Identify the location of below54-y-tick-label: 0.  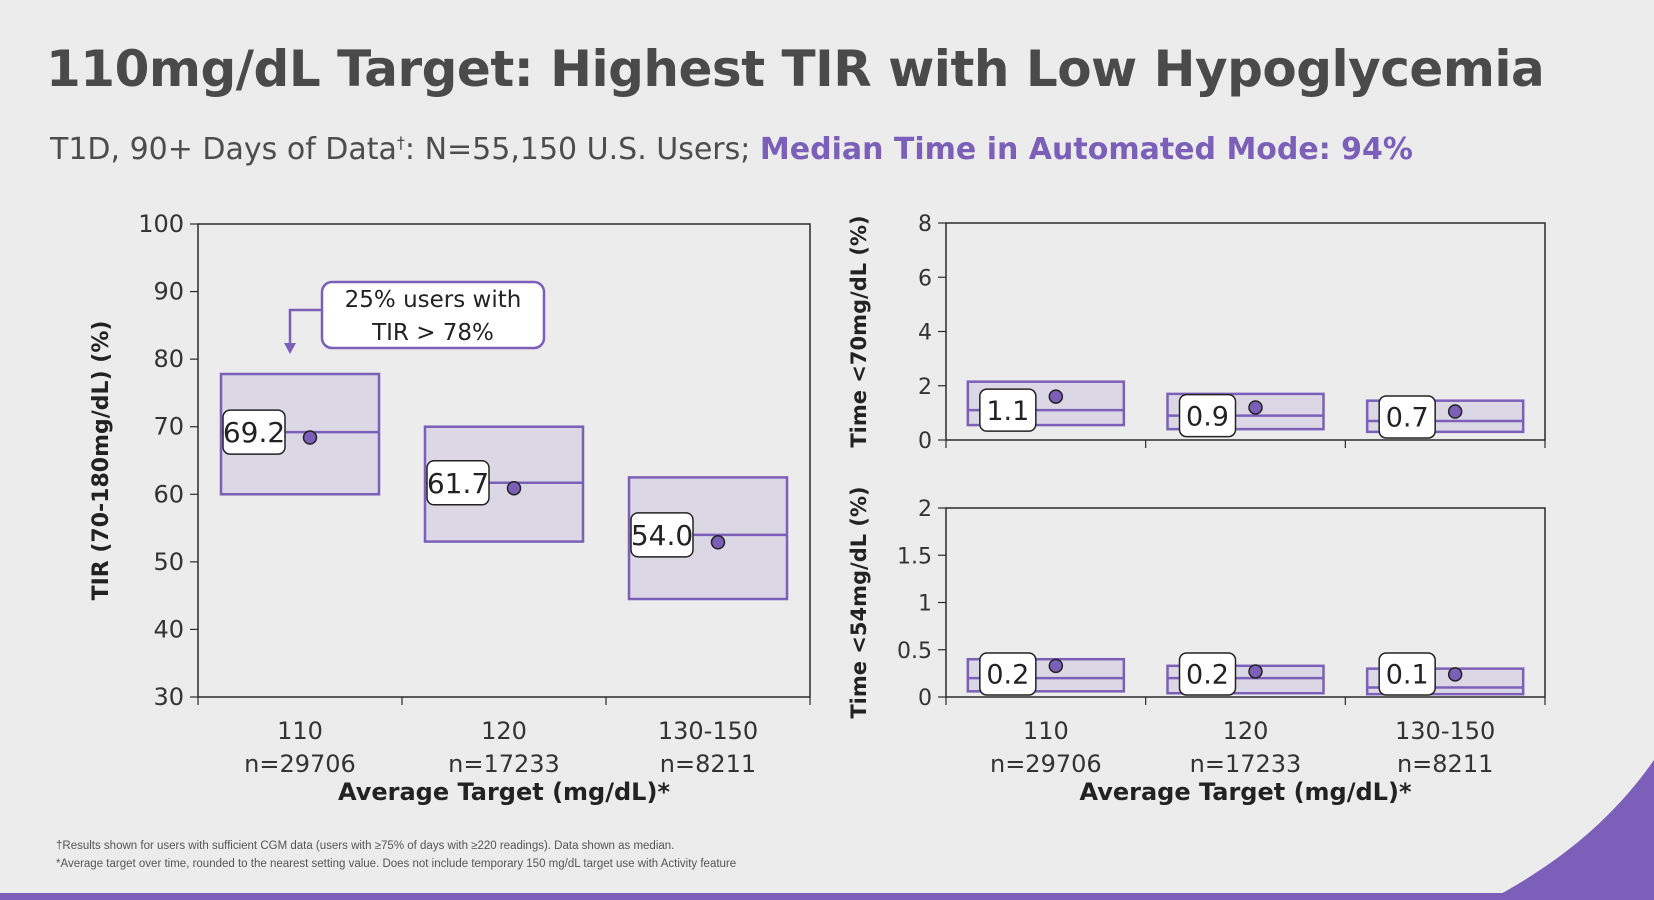
(925, 698).